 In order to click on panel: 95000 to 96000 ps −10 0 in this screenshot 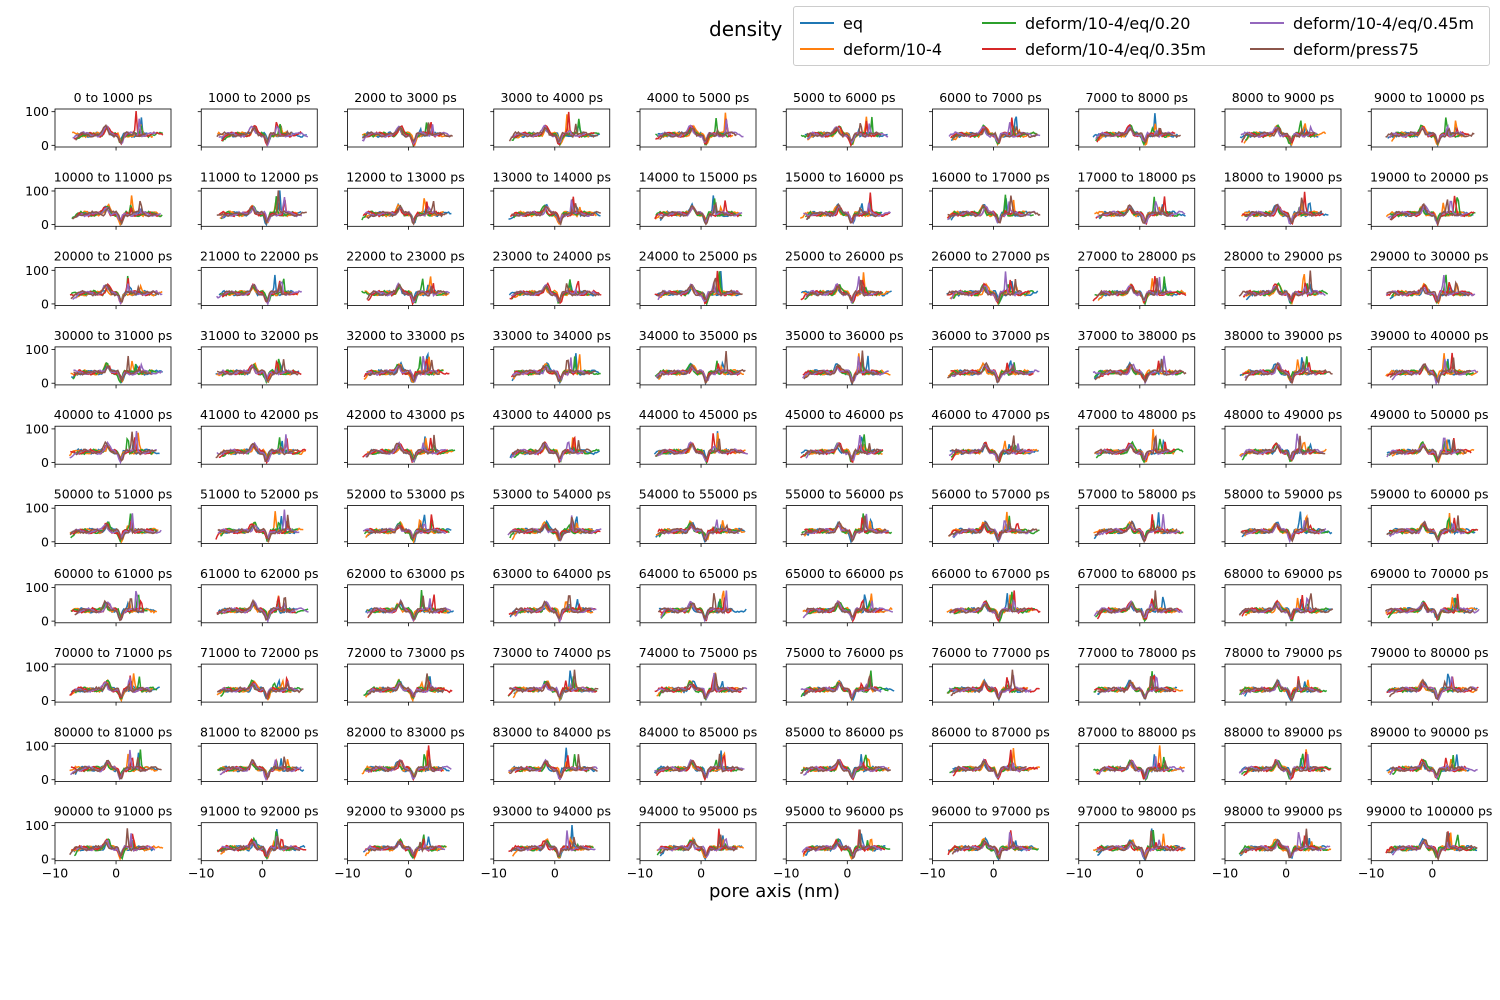, I will do `click(838, 842)`.